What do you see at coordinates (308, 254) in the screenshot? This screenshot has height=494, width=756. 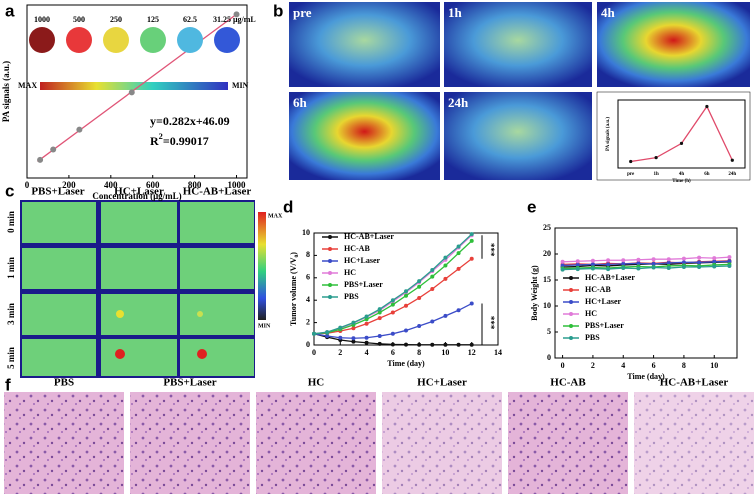 I see `y-tick-label: 8` at bounding box center [308, 254].